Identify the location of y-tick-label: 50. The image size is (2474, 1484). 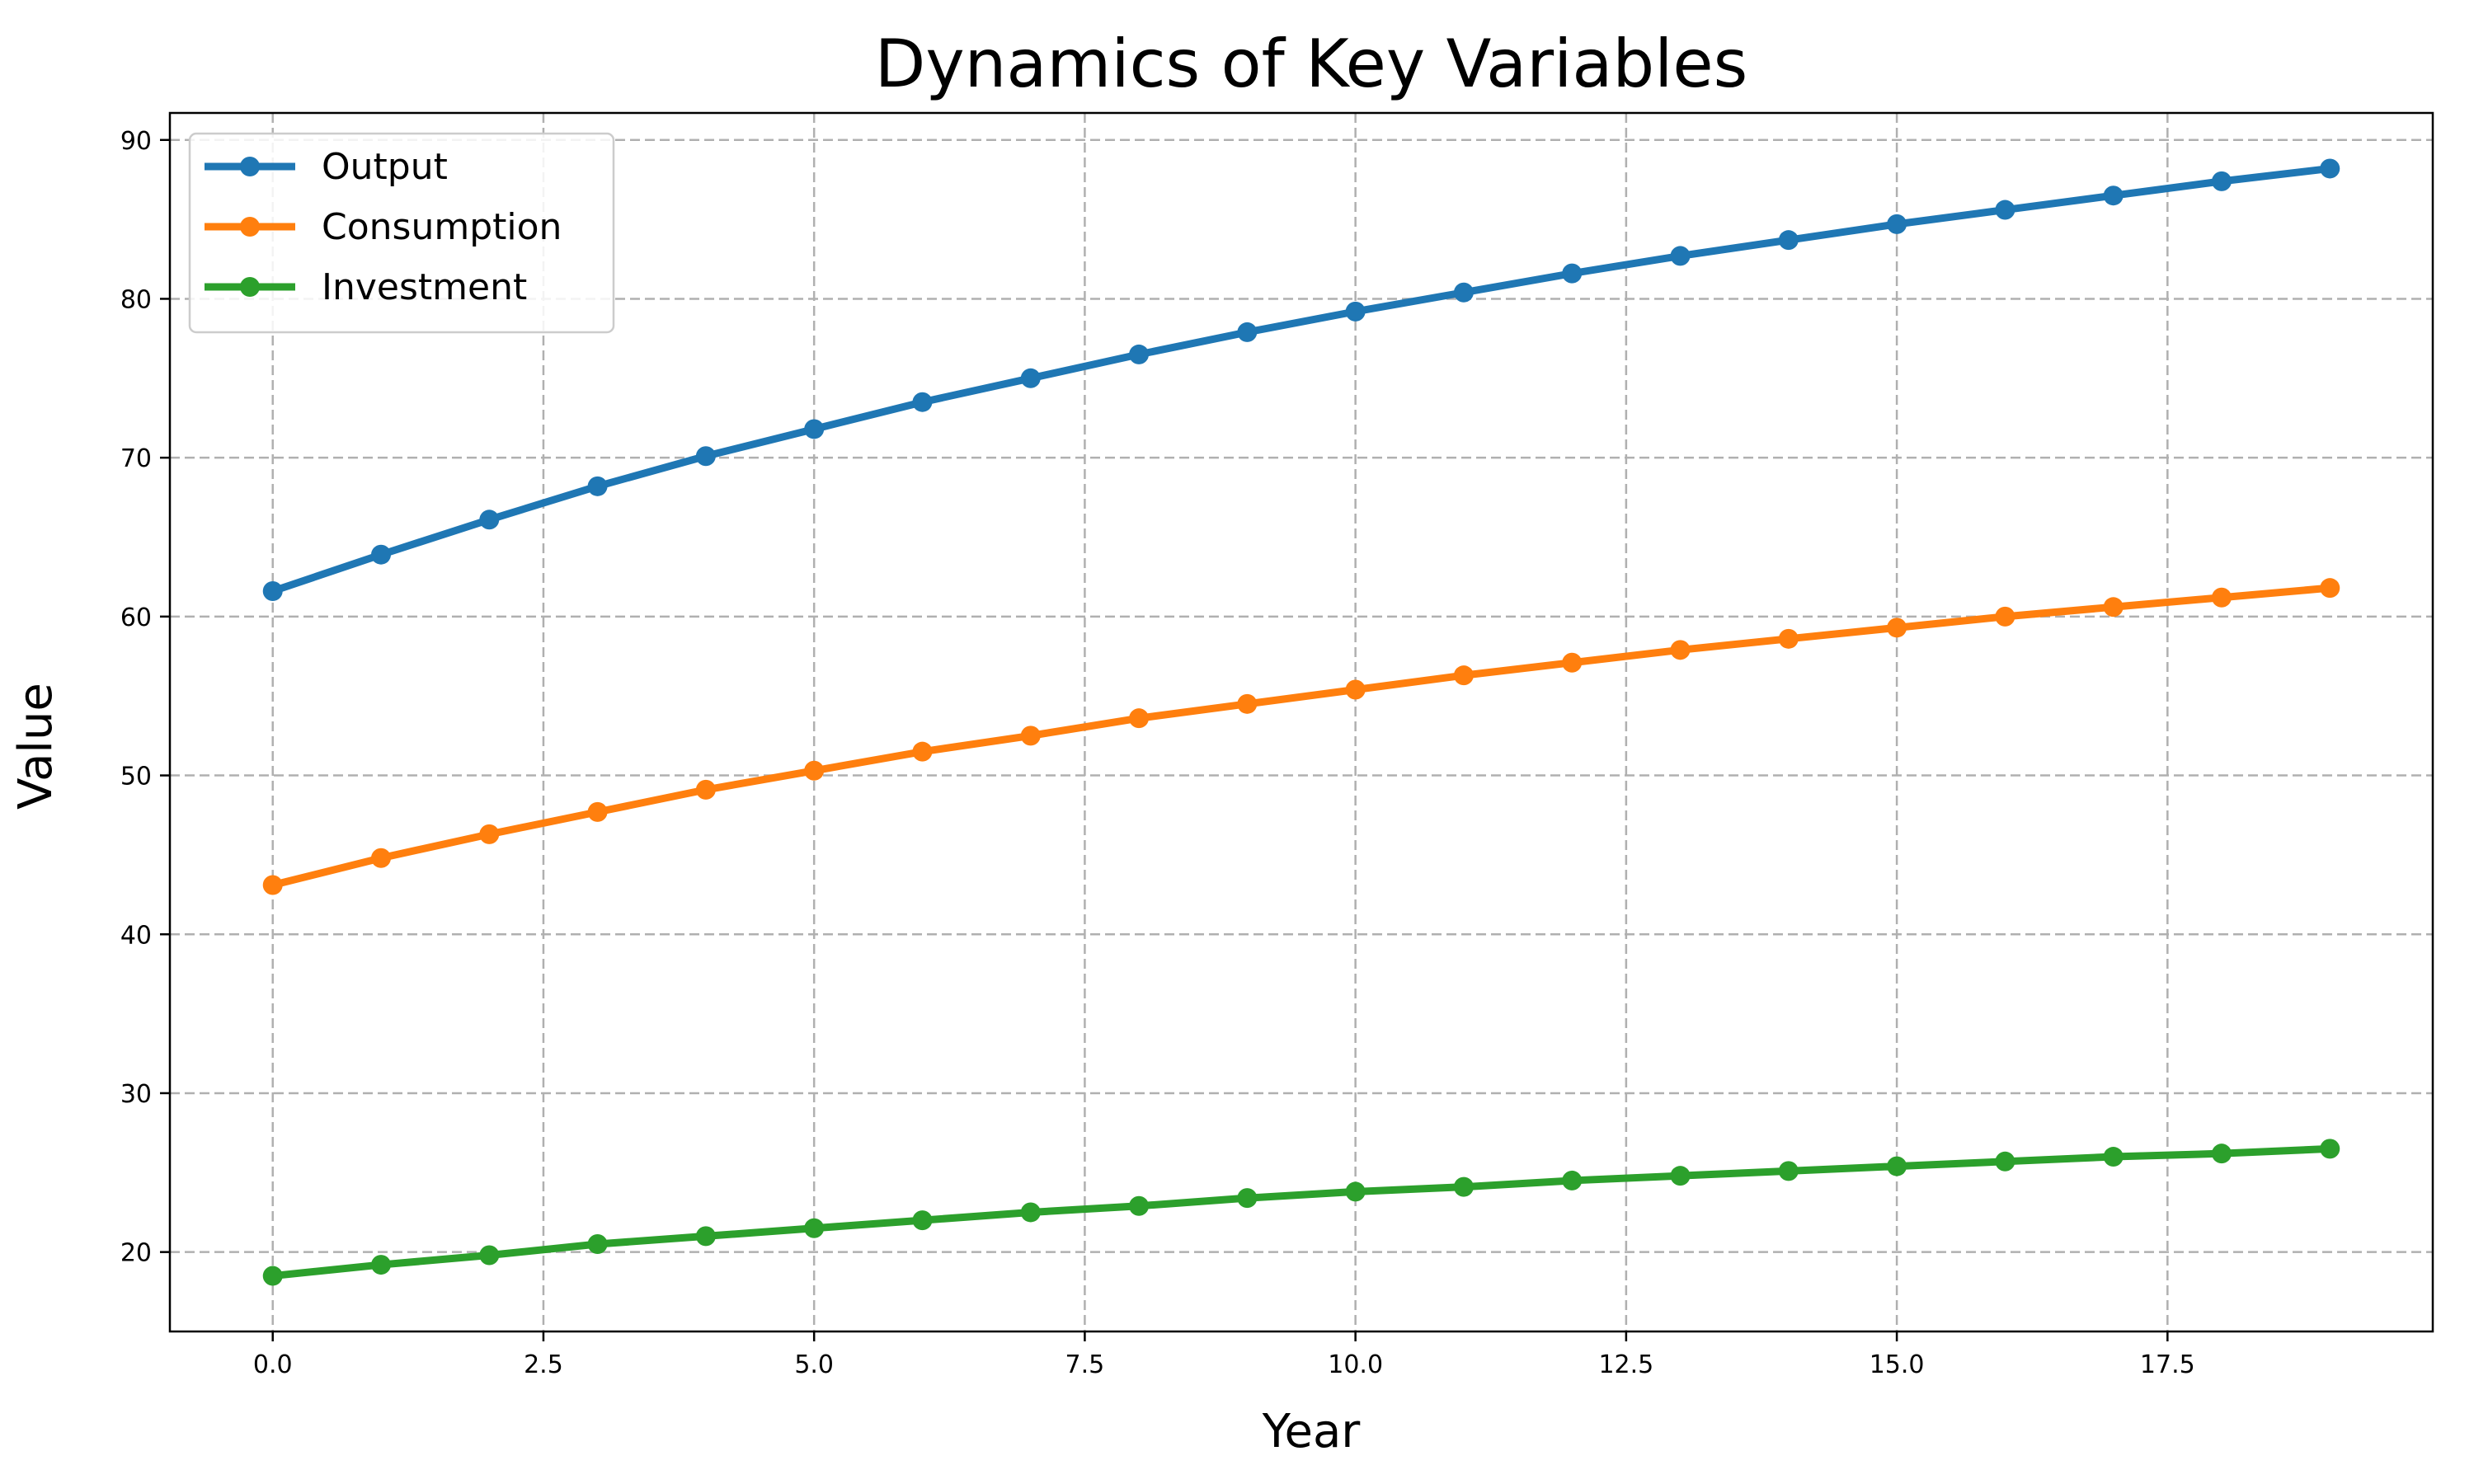
(136, 777).